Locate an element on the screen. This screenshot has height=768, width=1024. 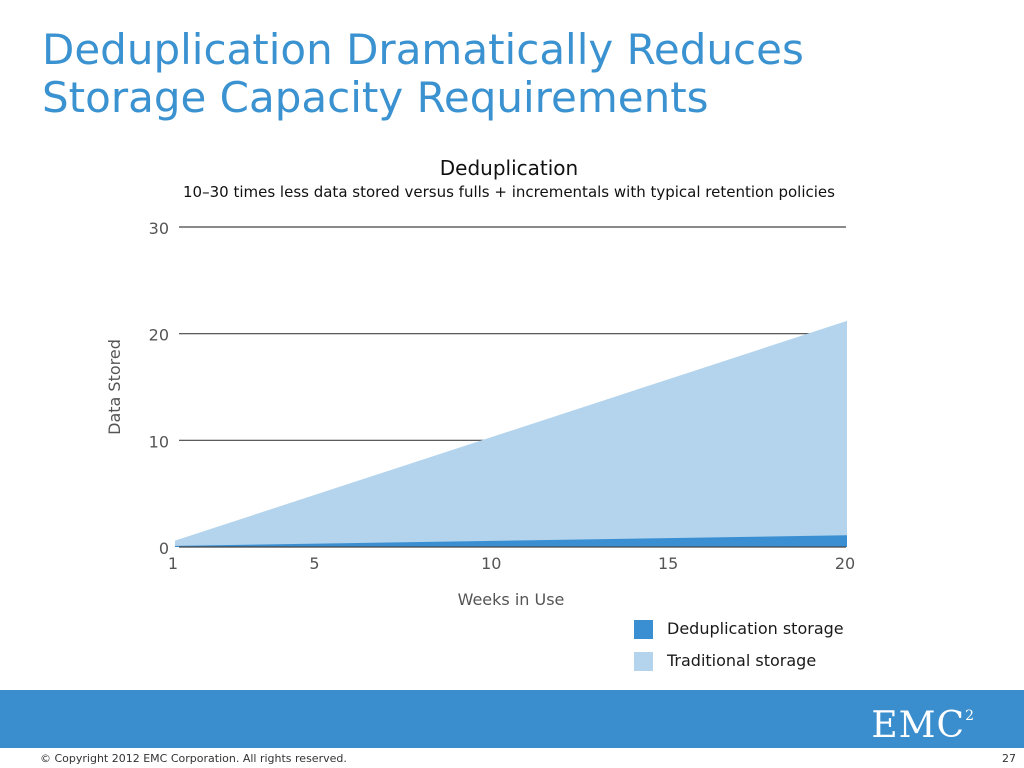
legend-label-deduplication: Deduplication storage is located at coordinates (755, 628).